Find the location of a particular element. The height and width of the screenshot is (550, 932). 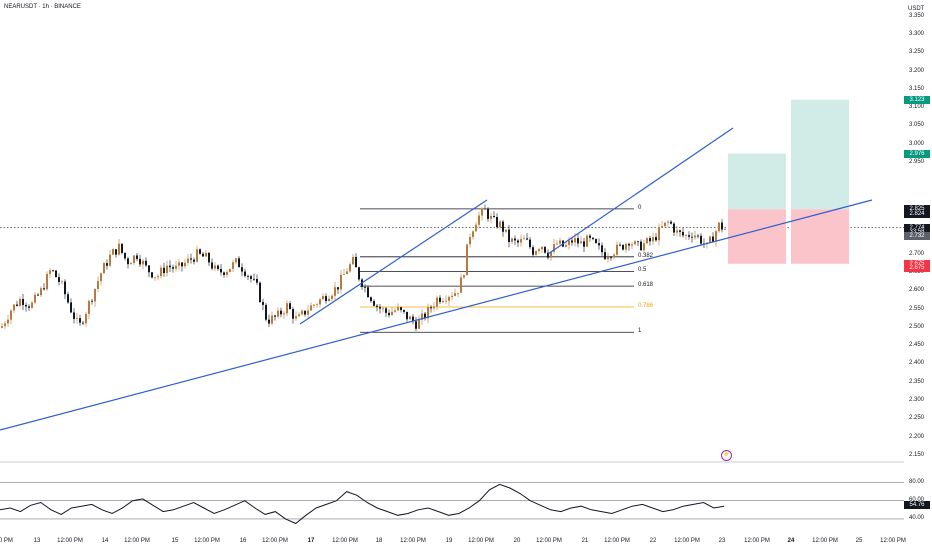

price-tick-label: 2.500 is located at coordinates (917, 326).